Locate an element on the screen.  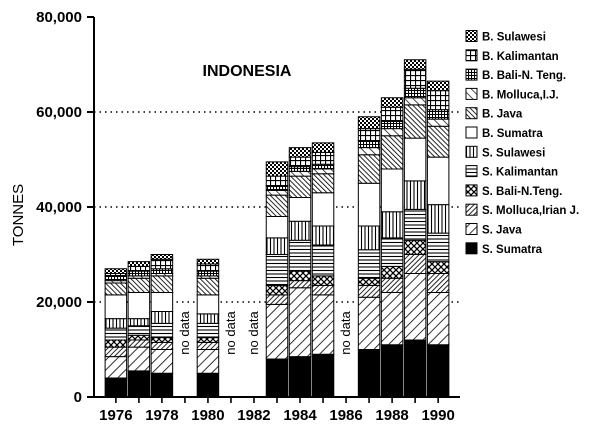
legend-entry: B. Kalimantan is located at coordinates (512, 56).